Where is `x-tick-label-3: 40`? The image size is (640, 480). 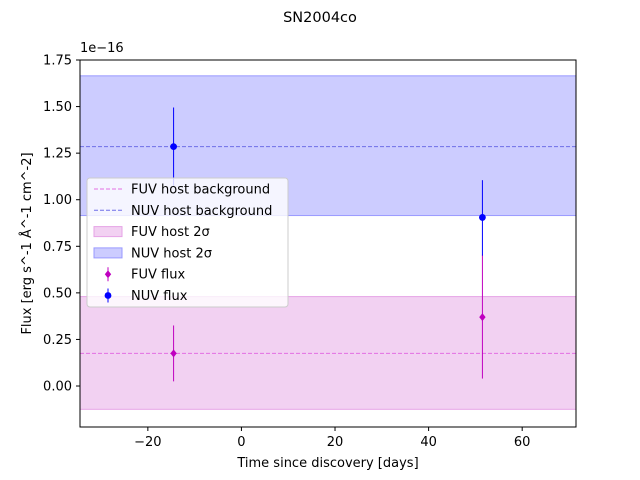
x-tick-label-3: 40 is located at coordinates (428, 442).